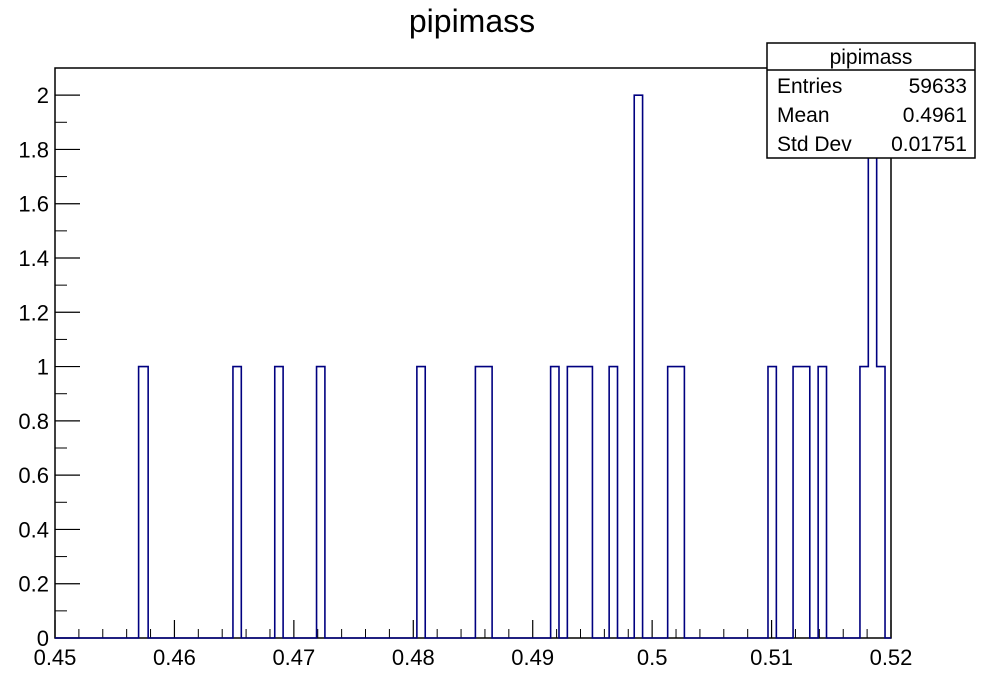 The image size is (982, 680). I want to click on x-tick-label: 0.51, so click(771, 657).